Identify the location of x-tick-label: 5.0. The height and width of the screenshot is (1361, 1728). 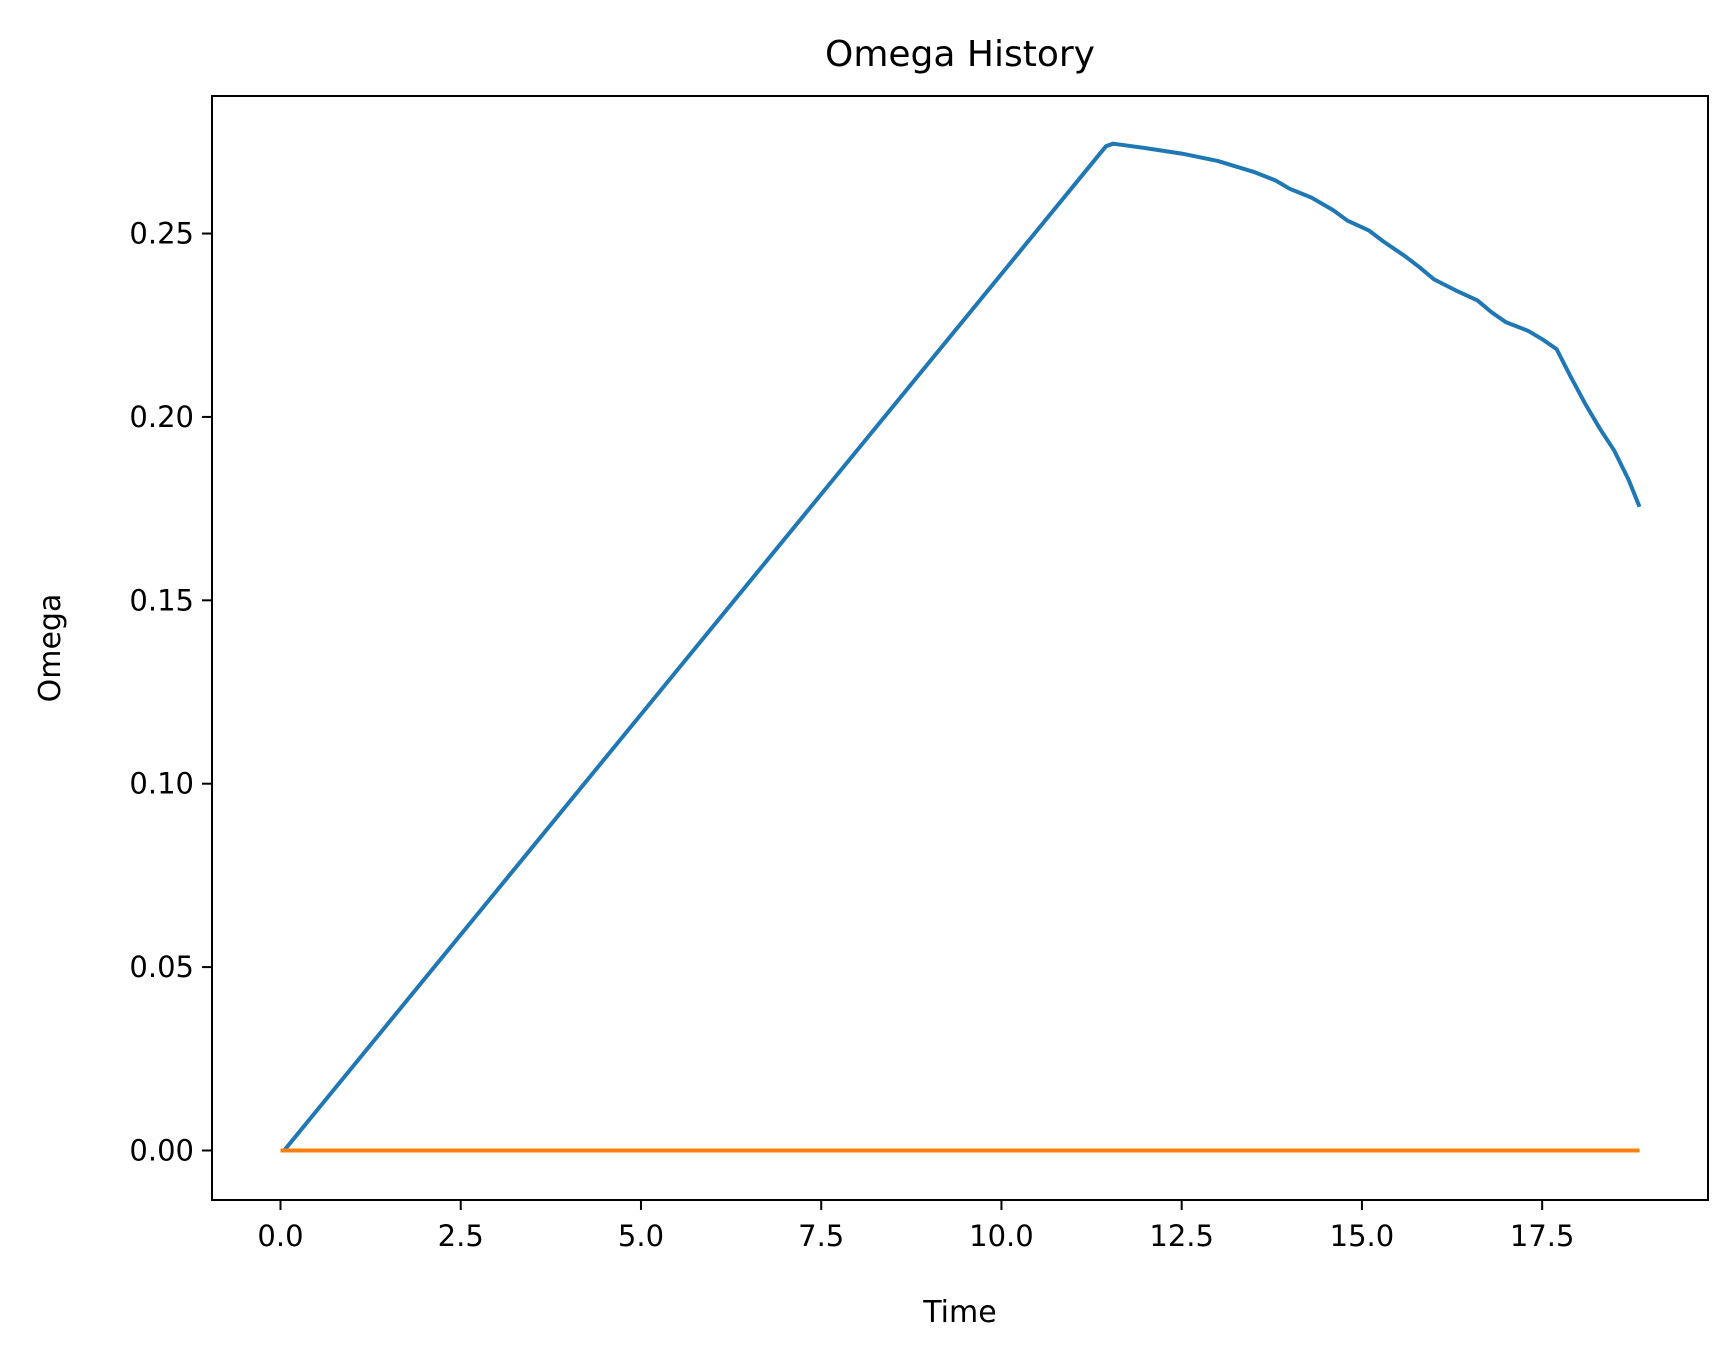
(641, 1236).